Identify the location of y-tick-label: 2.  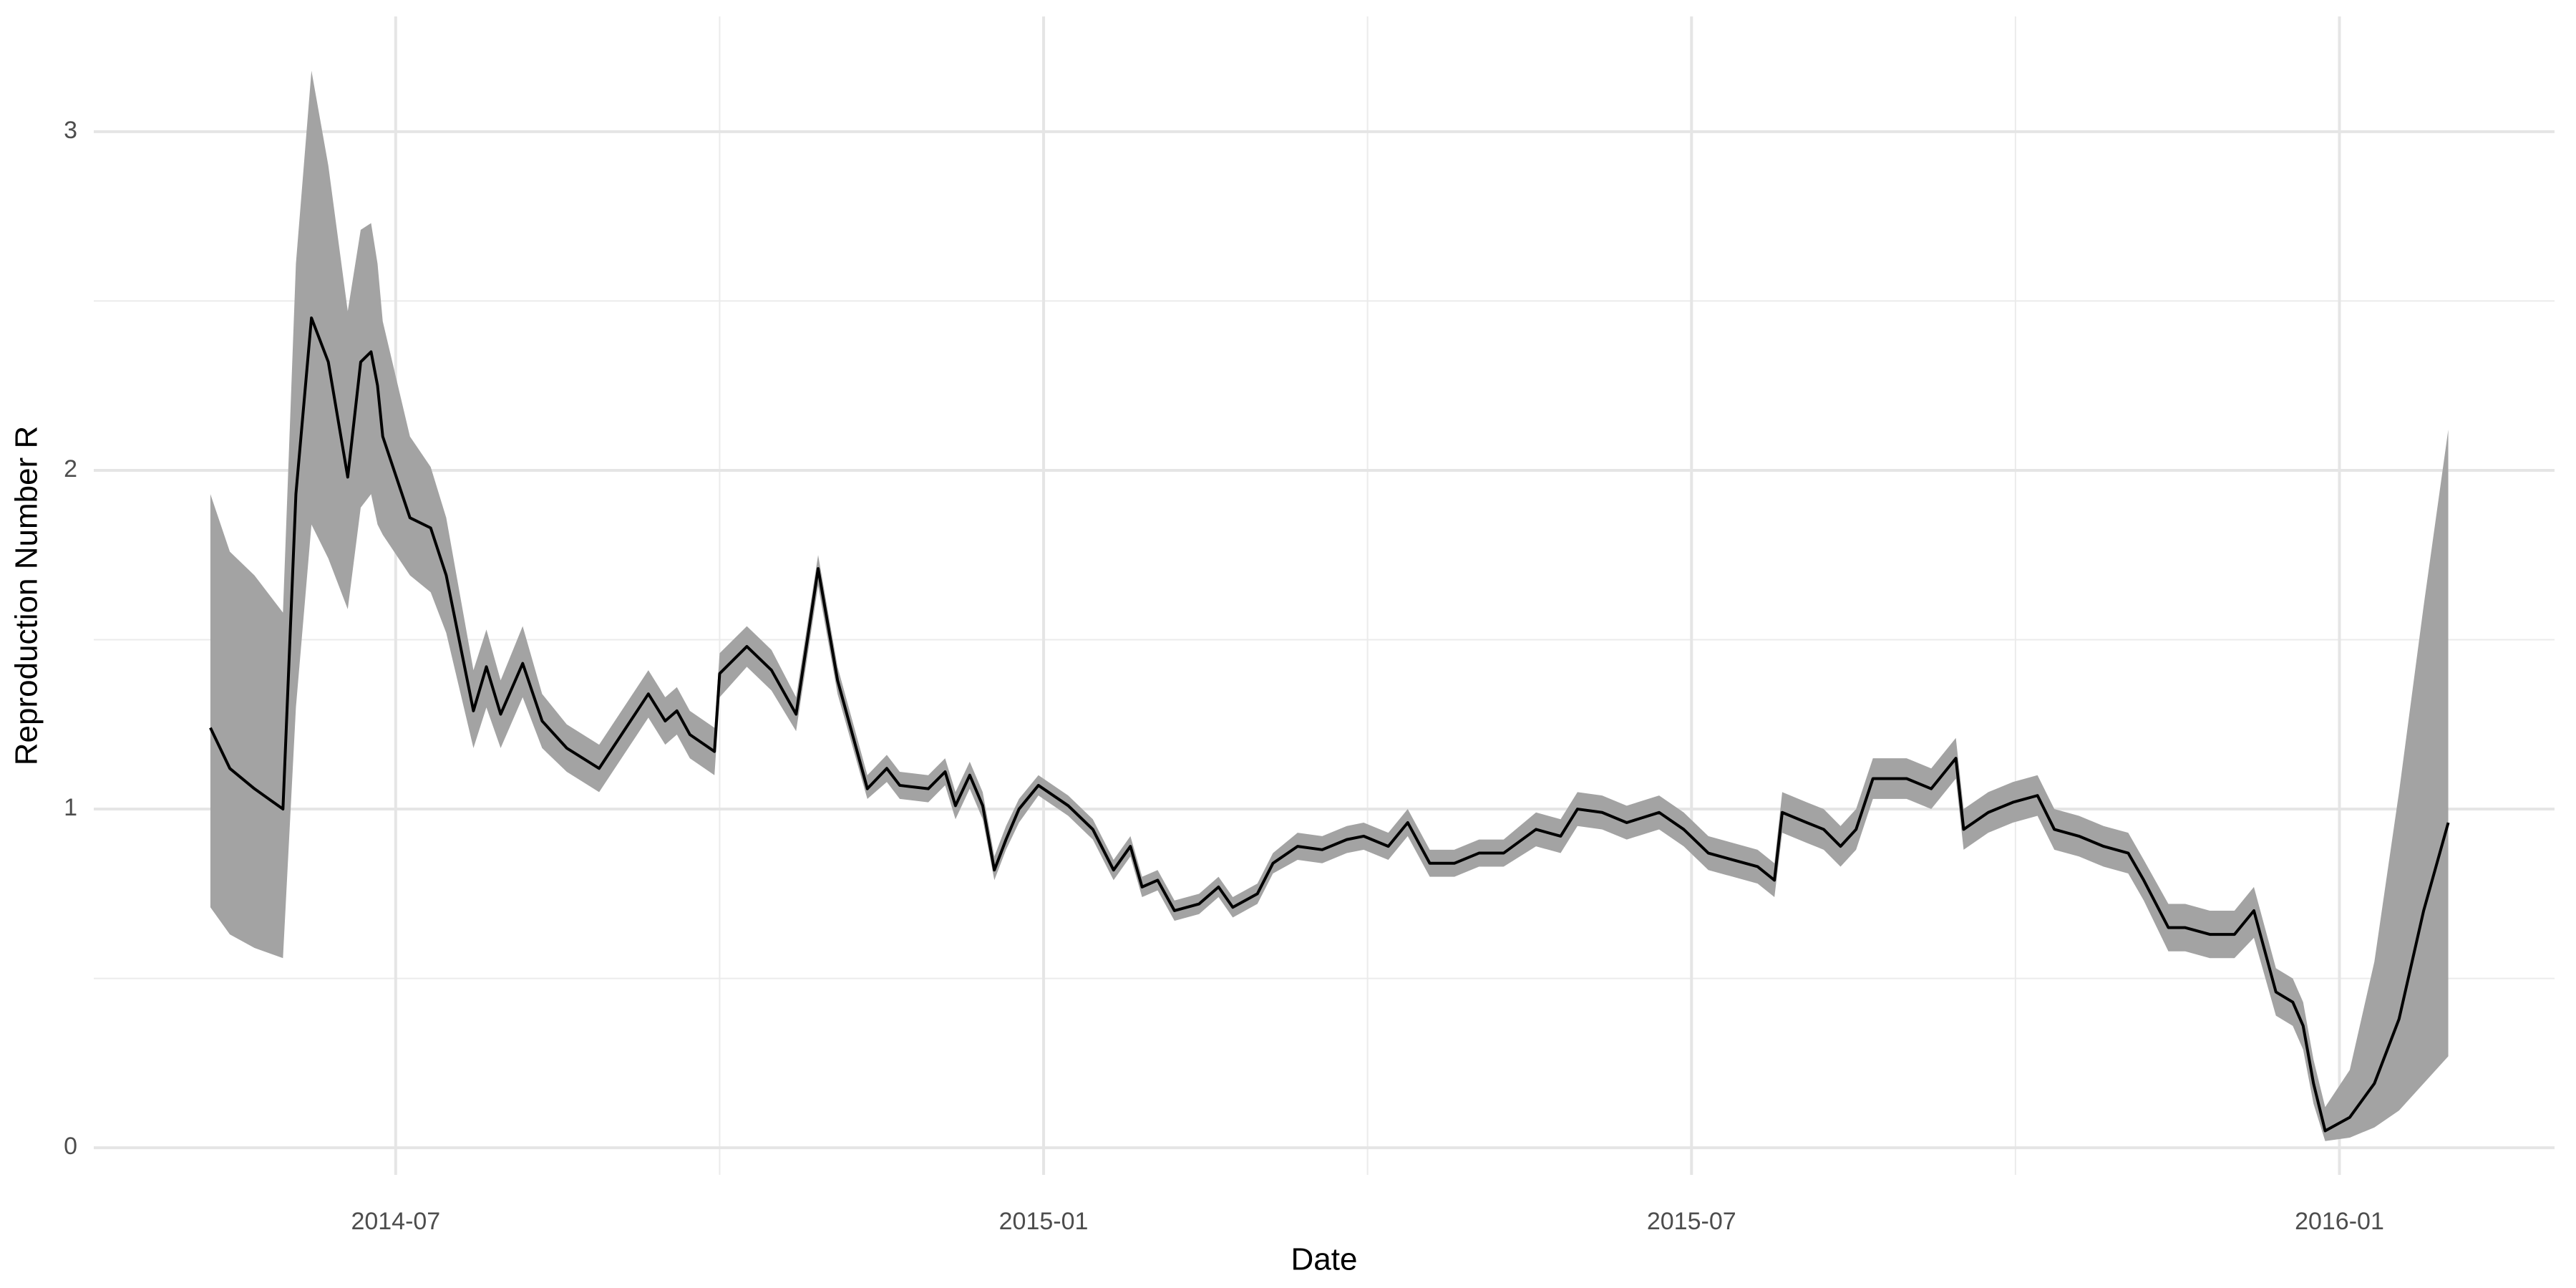
(70, 469).